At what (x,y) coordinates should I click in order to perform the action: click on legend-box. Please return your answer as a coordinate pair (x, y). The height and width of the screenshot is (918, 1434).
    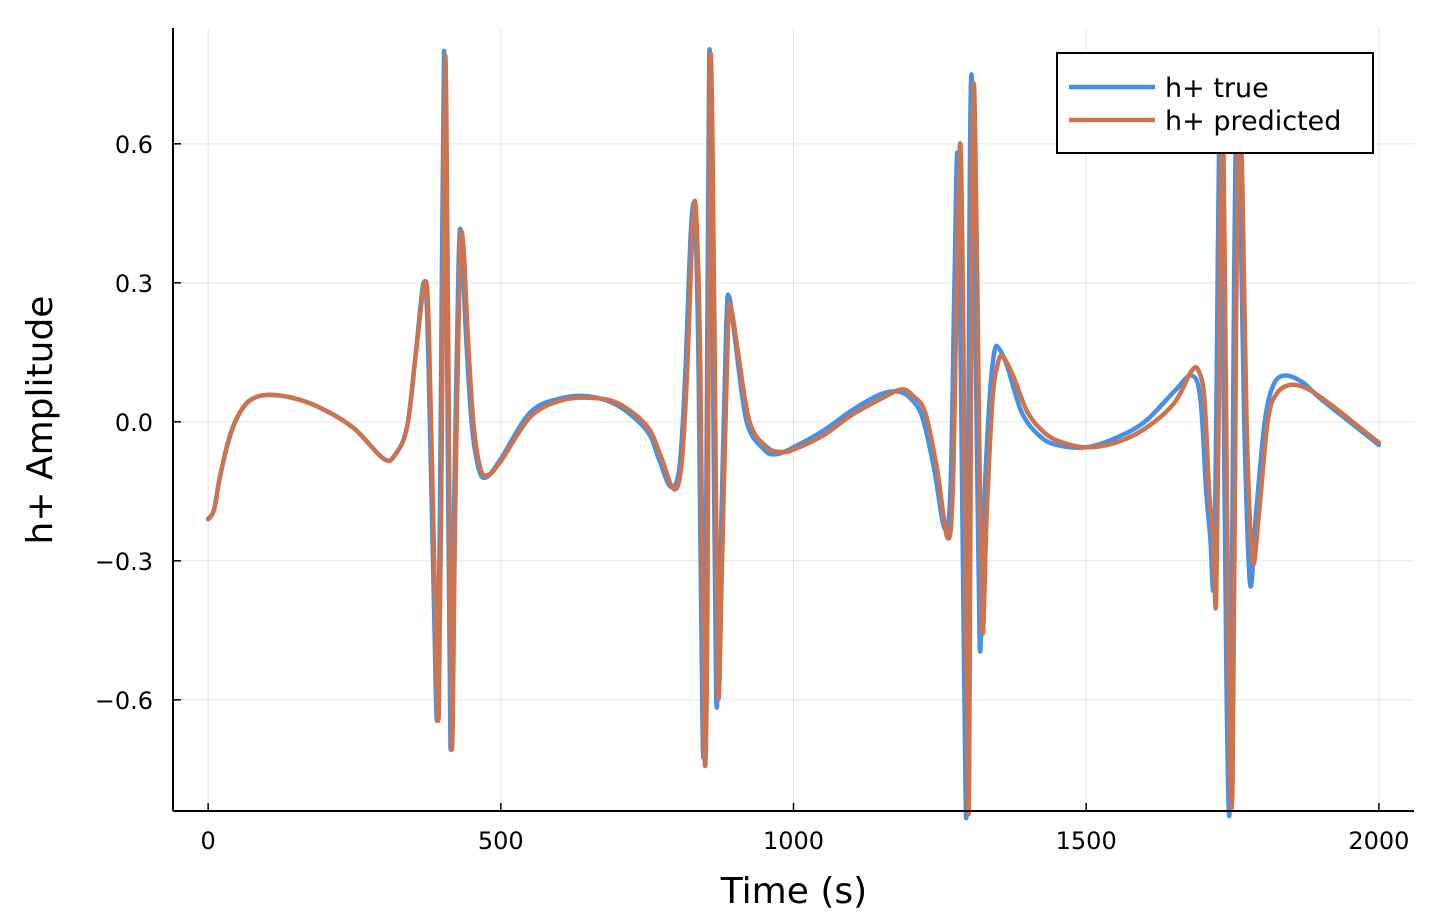
    Looking at the image, I should click on (1215, 103).